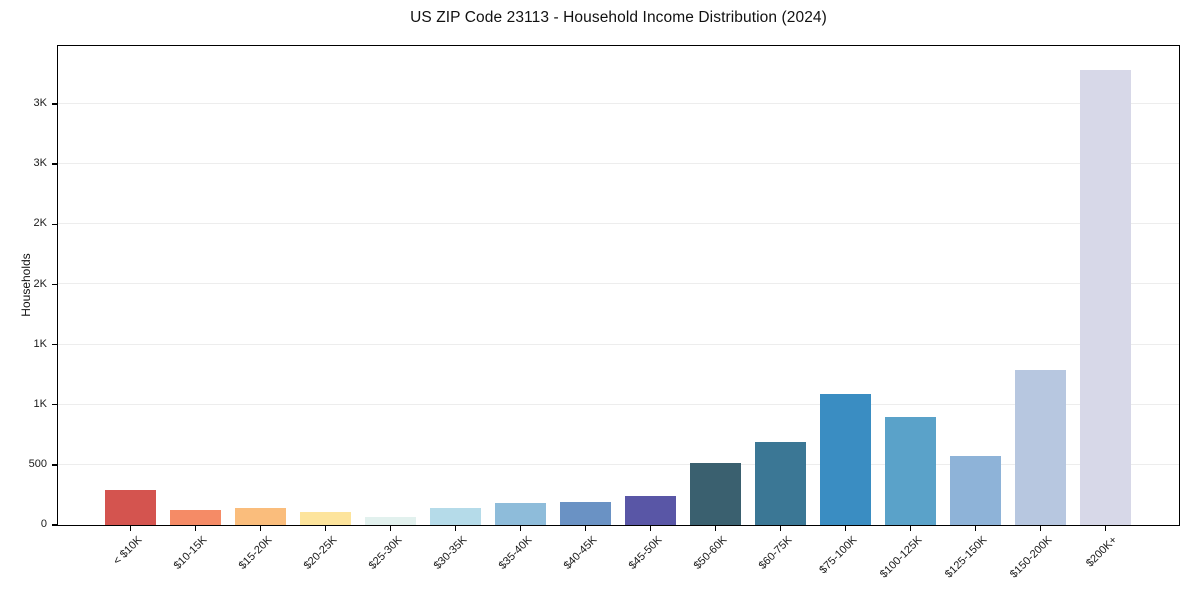 Image resolution: width=1189 pixels, height=590 pixels. What do you see at coordinates (710, 553) in the screenshot?
I see `x-tick-label: $50-60K` at bounding box center [710, 553].